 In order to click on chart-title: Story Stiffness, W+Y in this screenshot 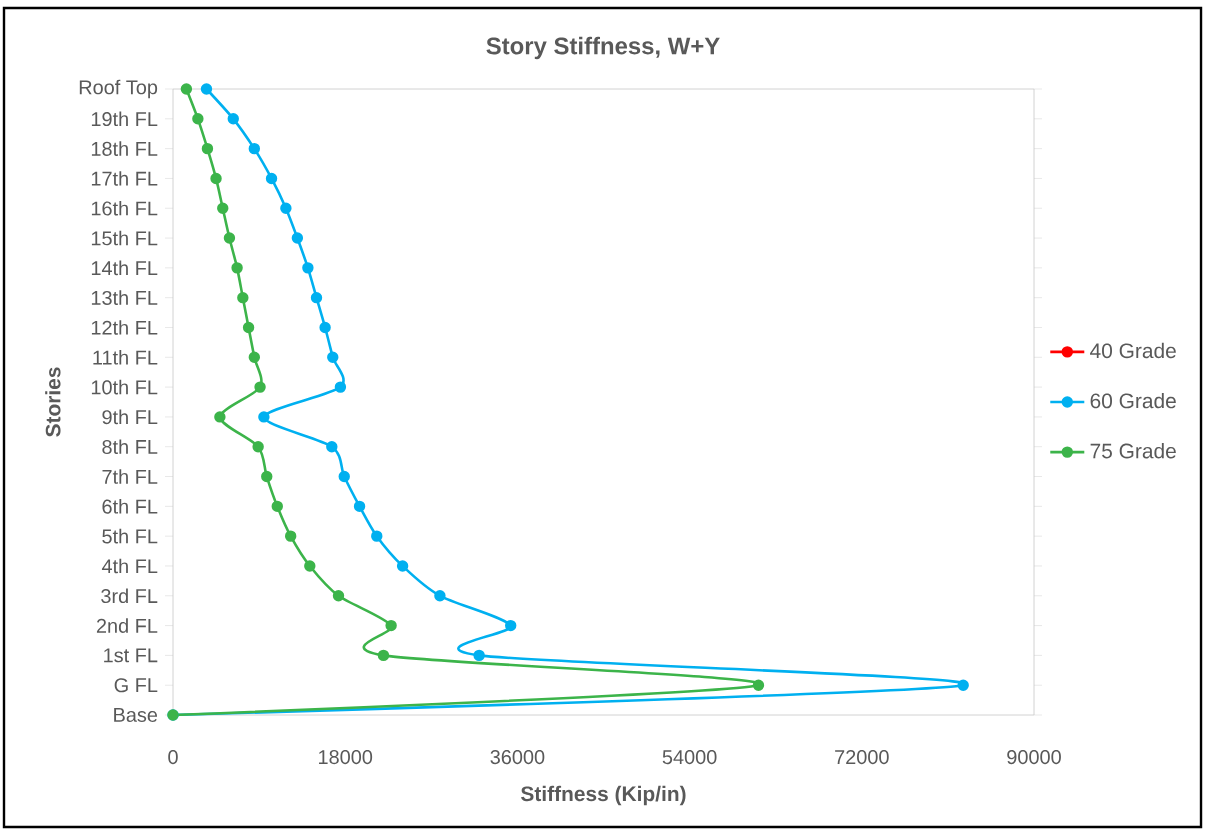, I will do `click(603, 48)`.